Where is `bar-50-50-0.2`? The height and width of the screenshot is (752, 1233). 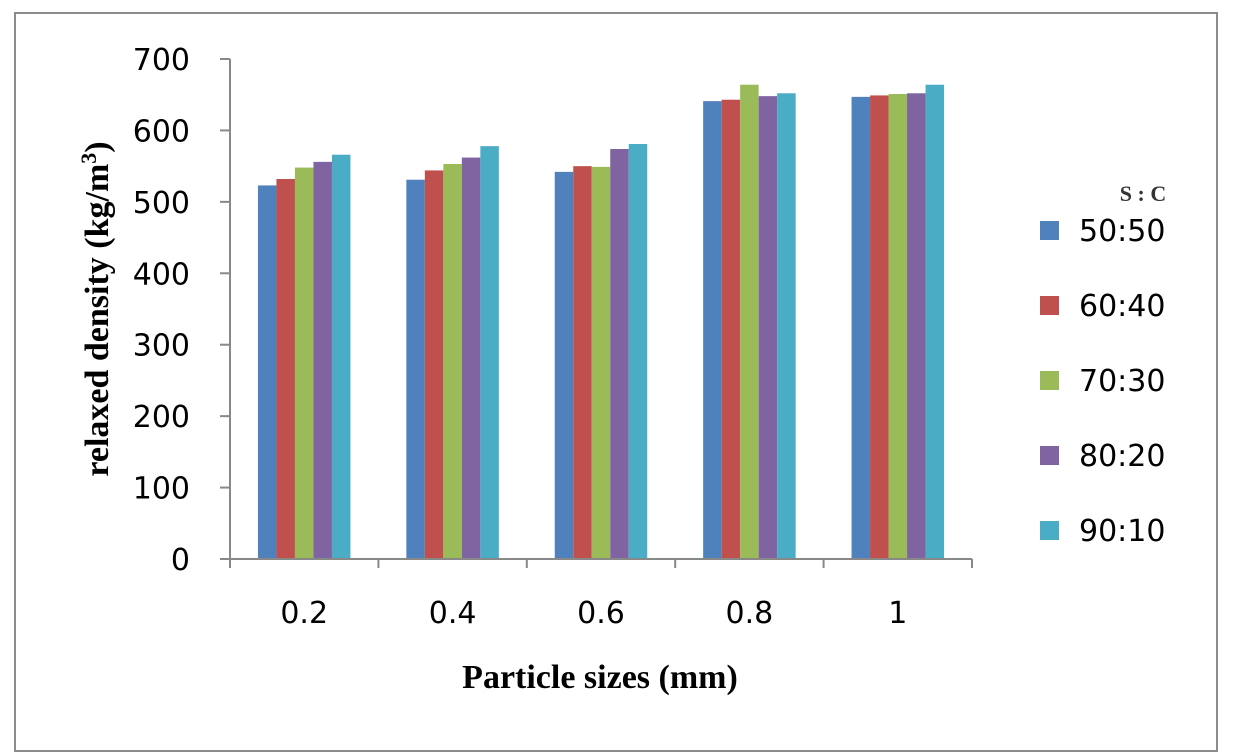
bar-50-50-0.2 is located at coordinates (267, 372).